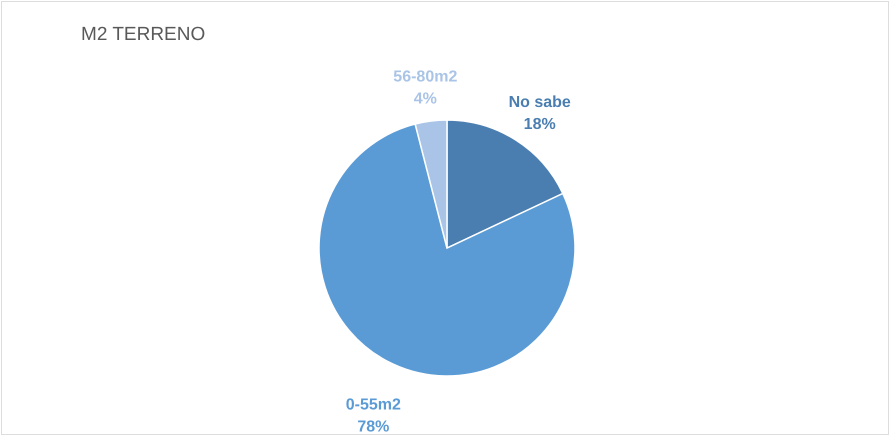 The image size is (889, 435). Describe the element at coordinates (425, 77) in the screenshot. I see `slice-label: 56-80m2` at that location.